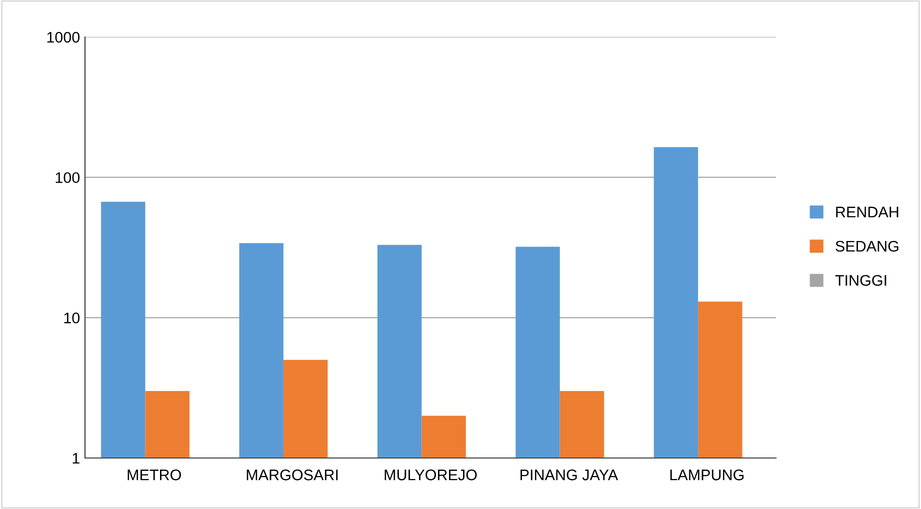 The width and height of the screenshot is (921, 509). I want to click on legend-label: RENDAH, so click(867, 212).